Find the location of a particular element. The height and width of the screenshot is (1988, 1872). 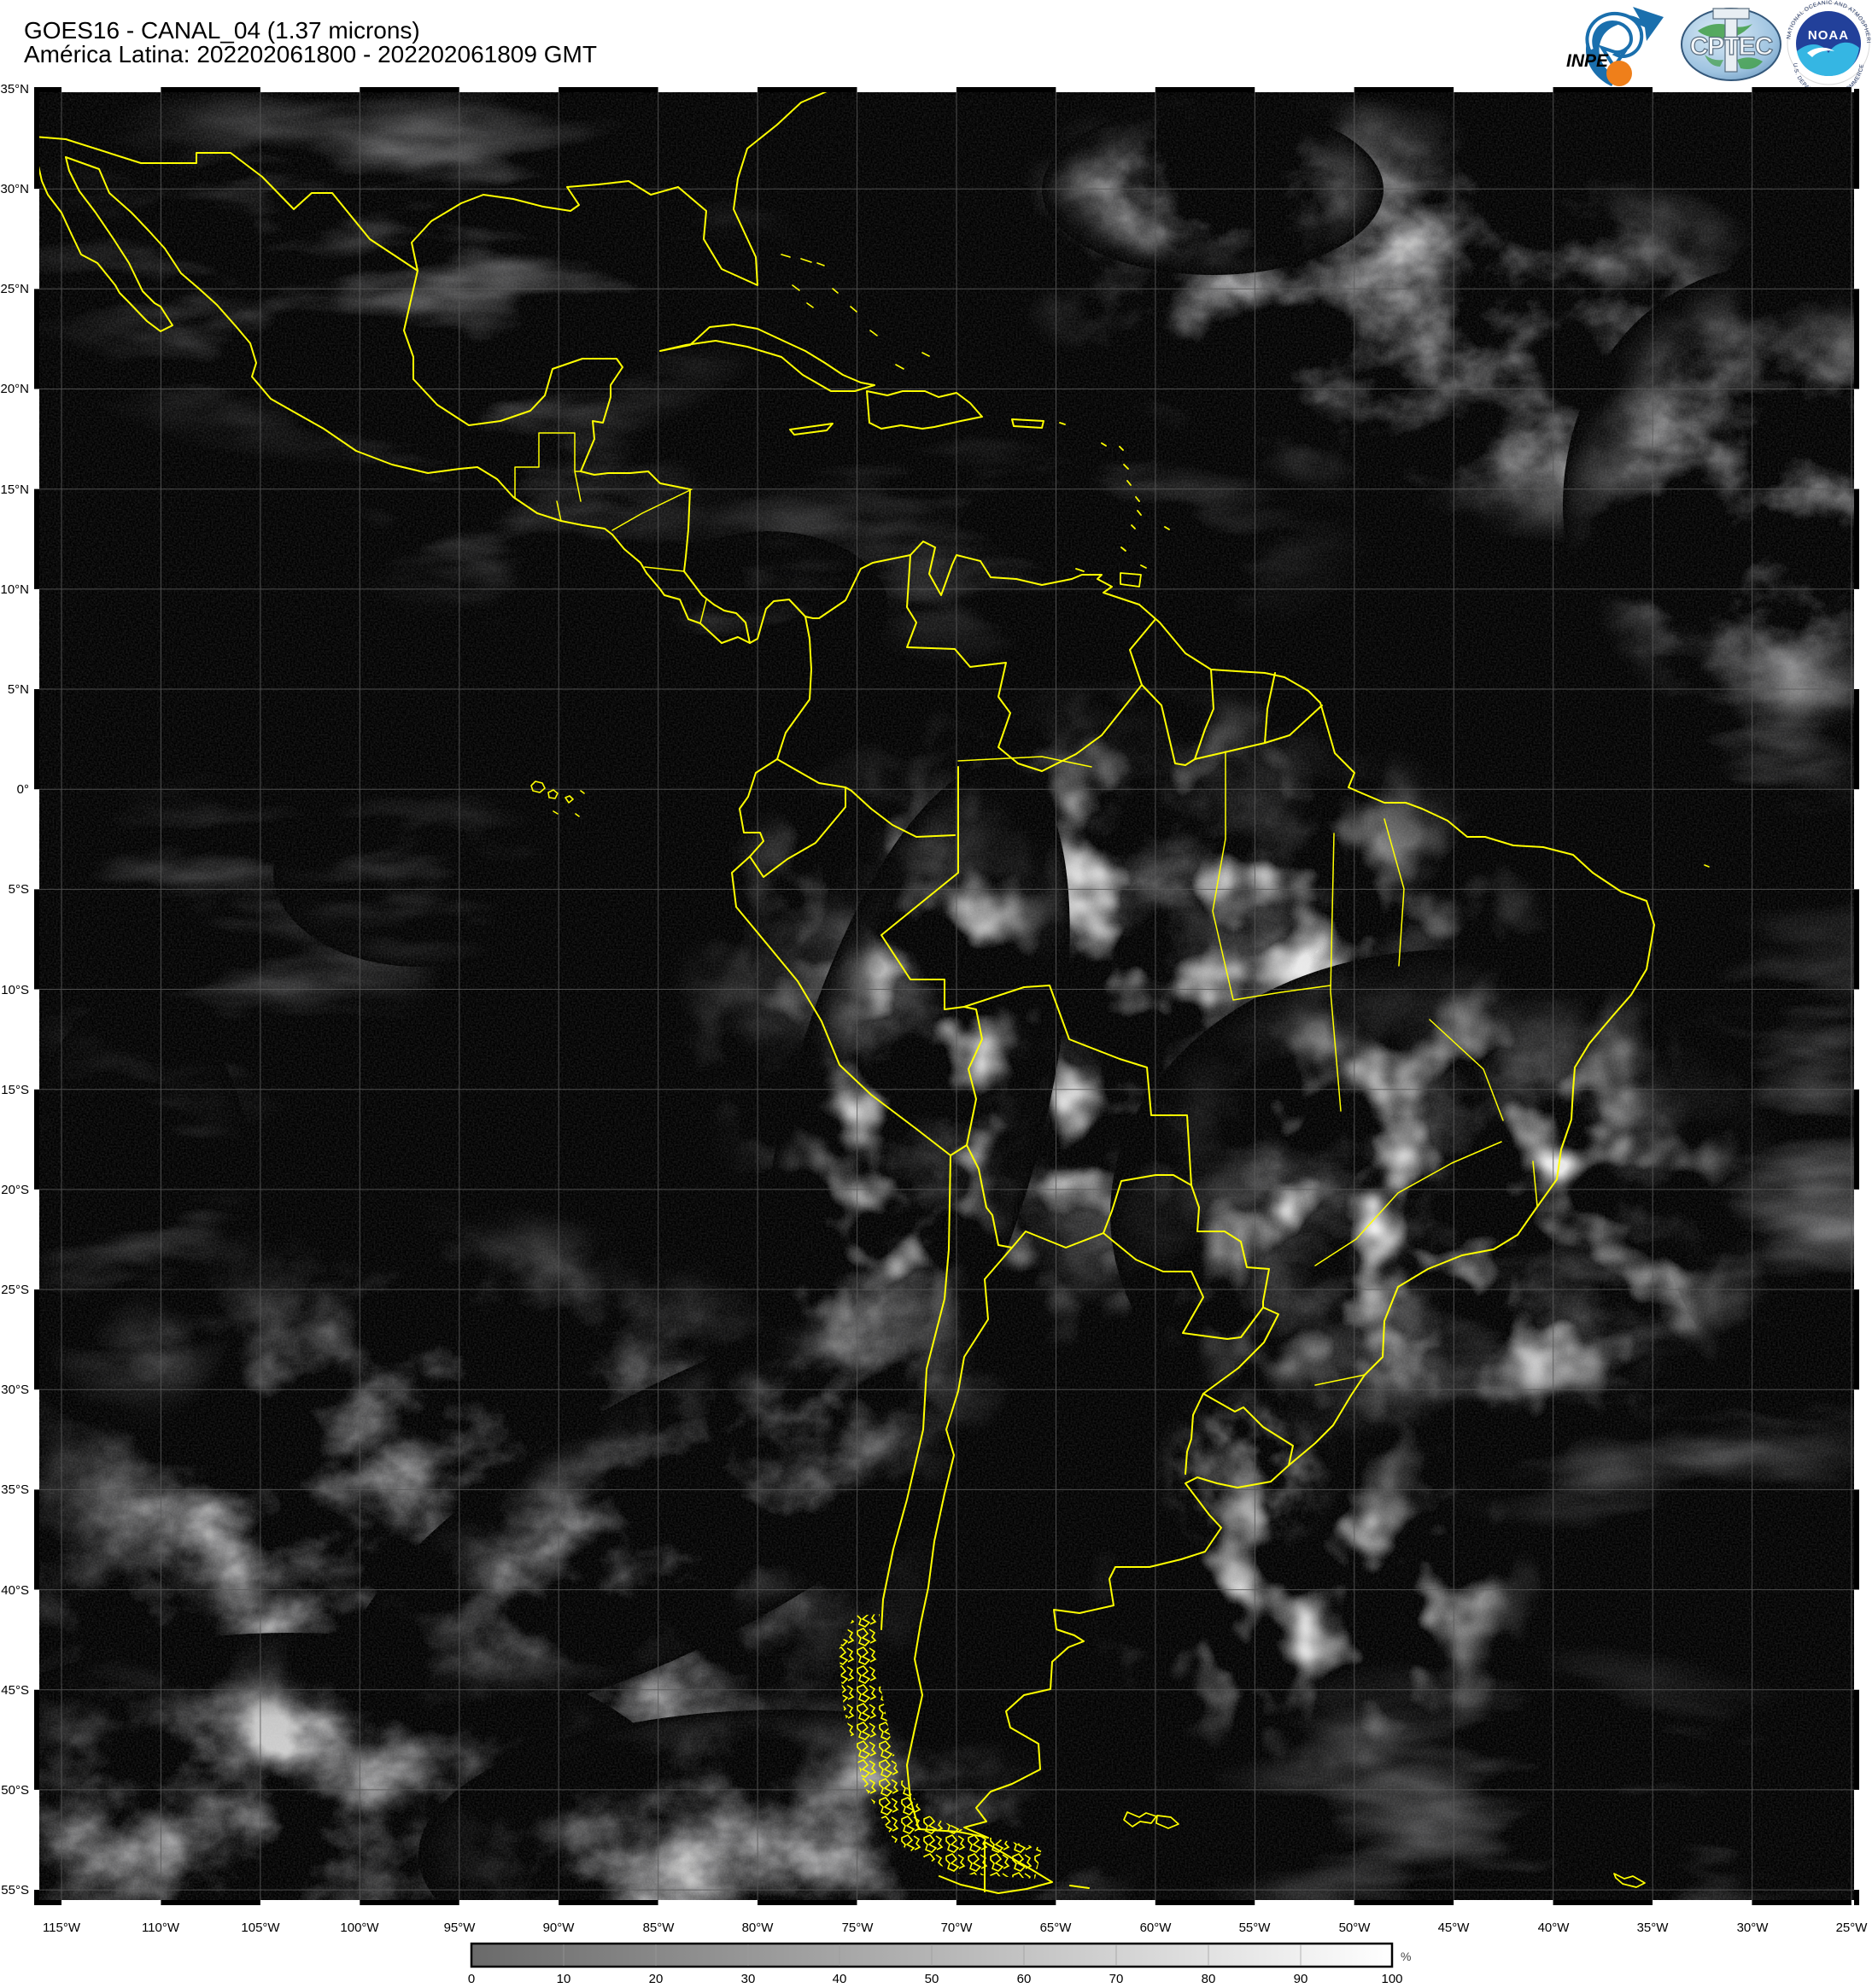

lat-tick-label: 20°N is located at coordinates (14, 389).